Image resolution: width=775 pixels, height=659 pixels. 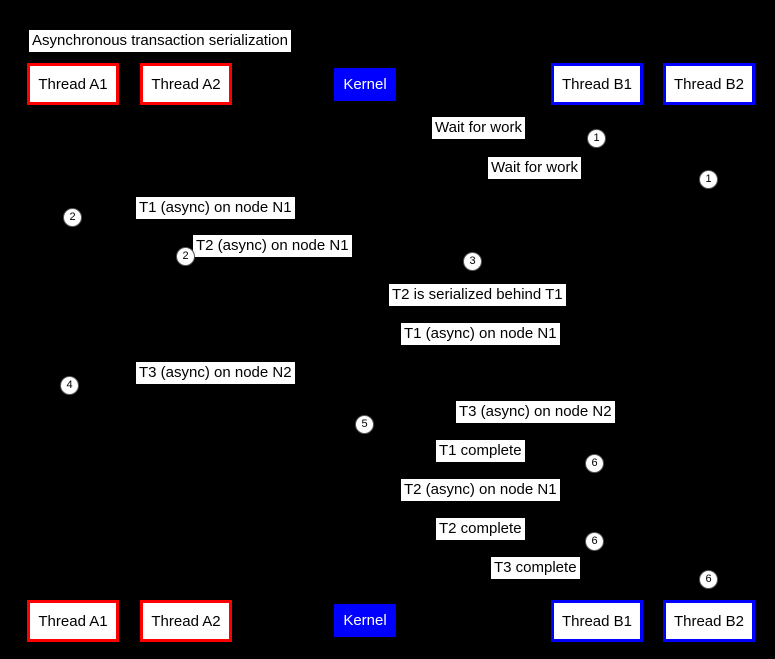 What do you see at coordinates (535, 568) in the screenshot?
I see `message-label-t3-complete: T3 complete` at bounding box center [535, 568].